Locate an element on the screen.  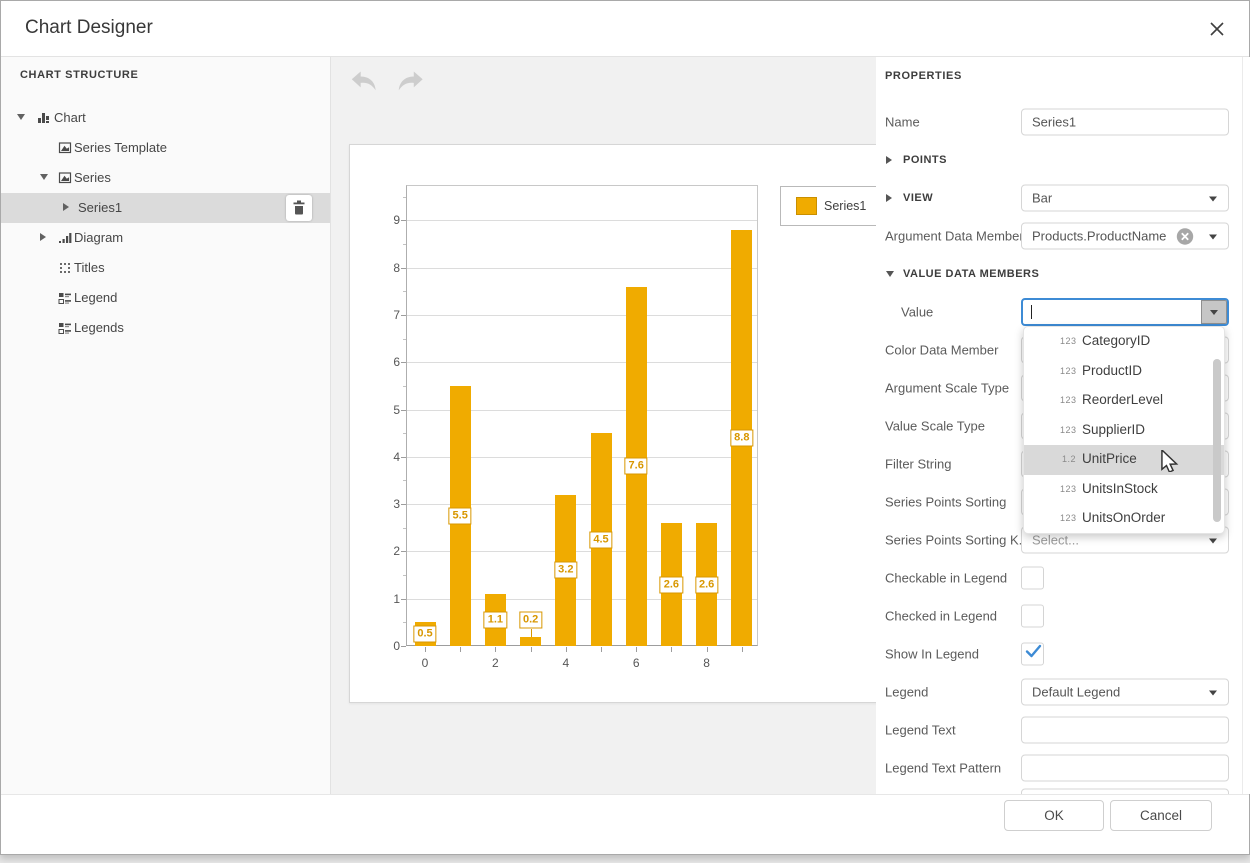
tree-item-label: Series is located at coordinates (92, 177).